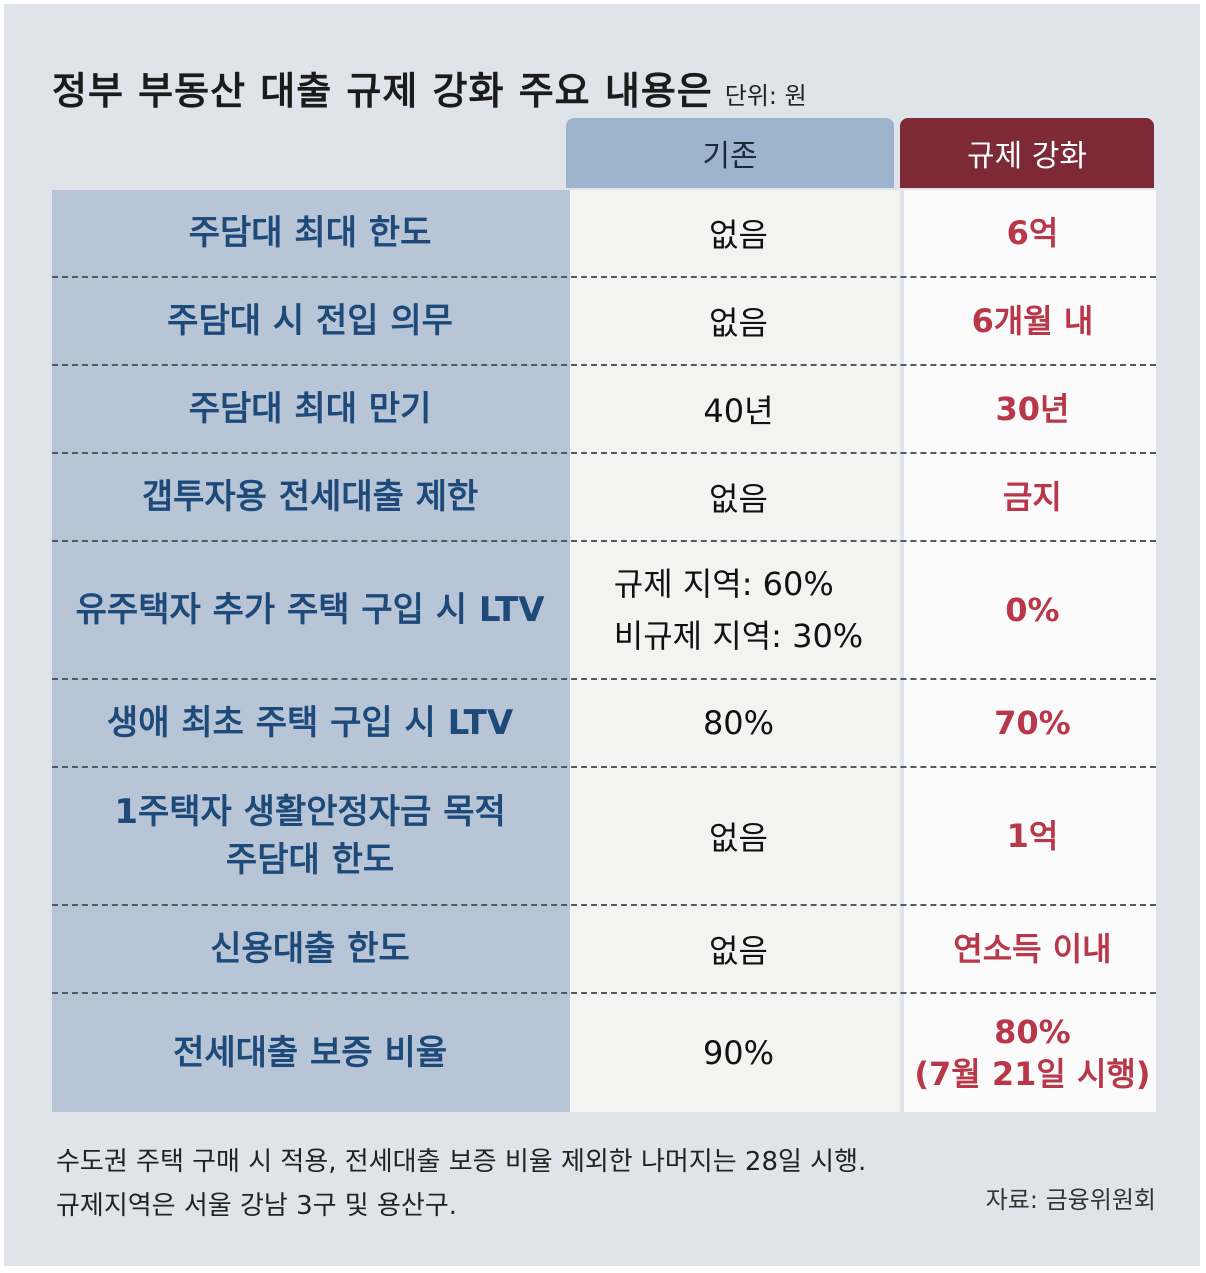 The height and width of the screenshot is (1273, 1206). What do you see at coordinates (310, 610) in the screenshot?
I see `row-label: 유주택자 추가 주택 구입 시 LTV` at bounding box center [310, 610].